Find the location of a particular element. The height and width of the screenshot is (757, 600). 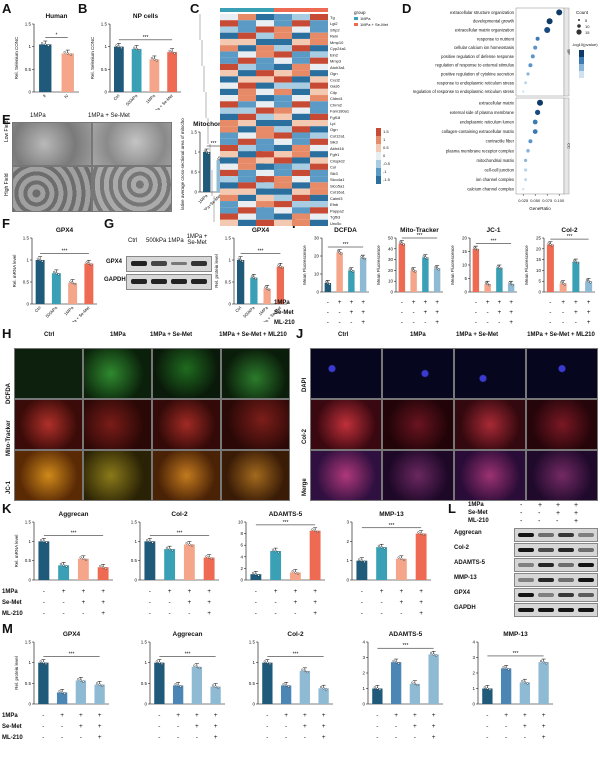

j-row-col2: Col-2 is located at coordinates (305, 436).